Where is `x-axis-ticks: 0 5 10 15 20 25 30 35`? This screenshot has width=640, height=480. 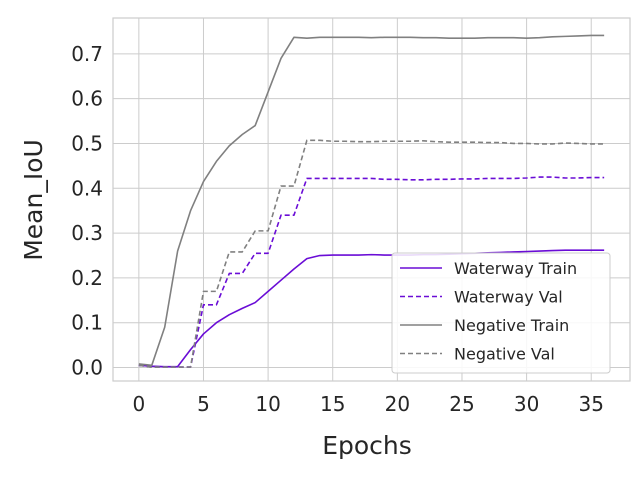
x-axis-ticks: 0 5 10 15 20 25 30 35 is located at coordinates (367, 404).